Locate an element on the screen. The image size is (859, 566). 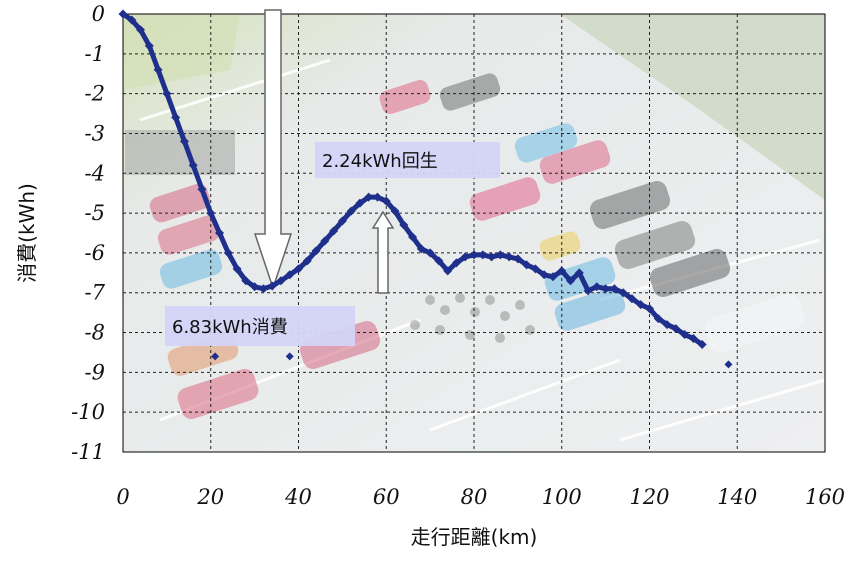
x-tick-label: 160 is located at coordinates (825, 497).